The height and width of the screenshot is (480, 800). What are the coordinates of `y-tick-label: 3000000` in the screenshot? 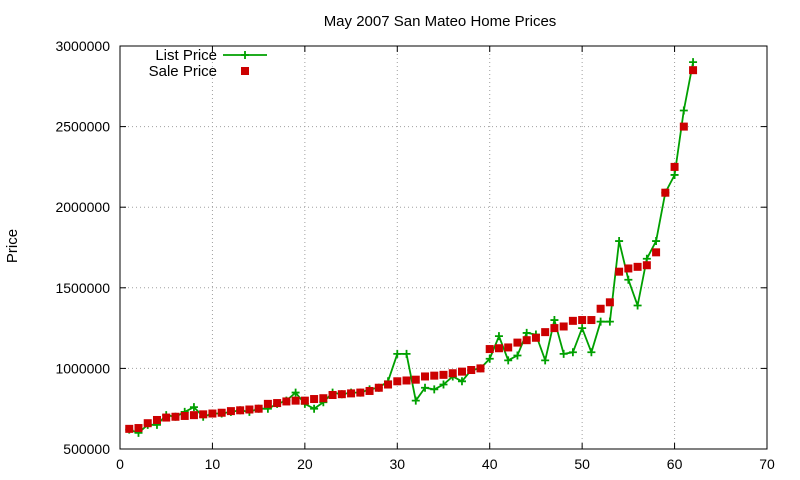 It's located at (82, 46).